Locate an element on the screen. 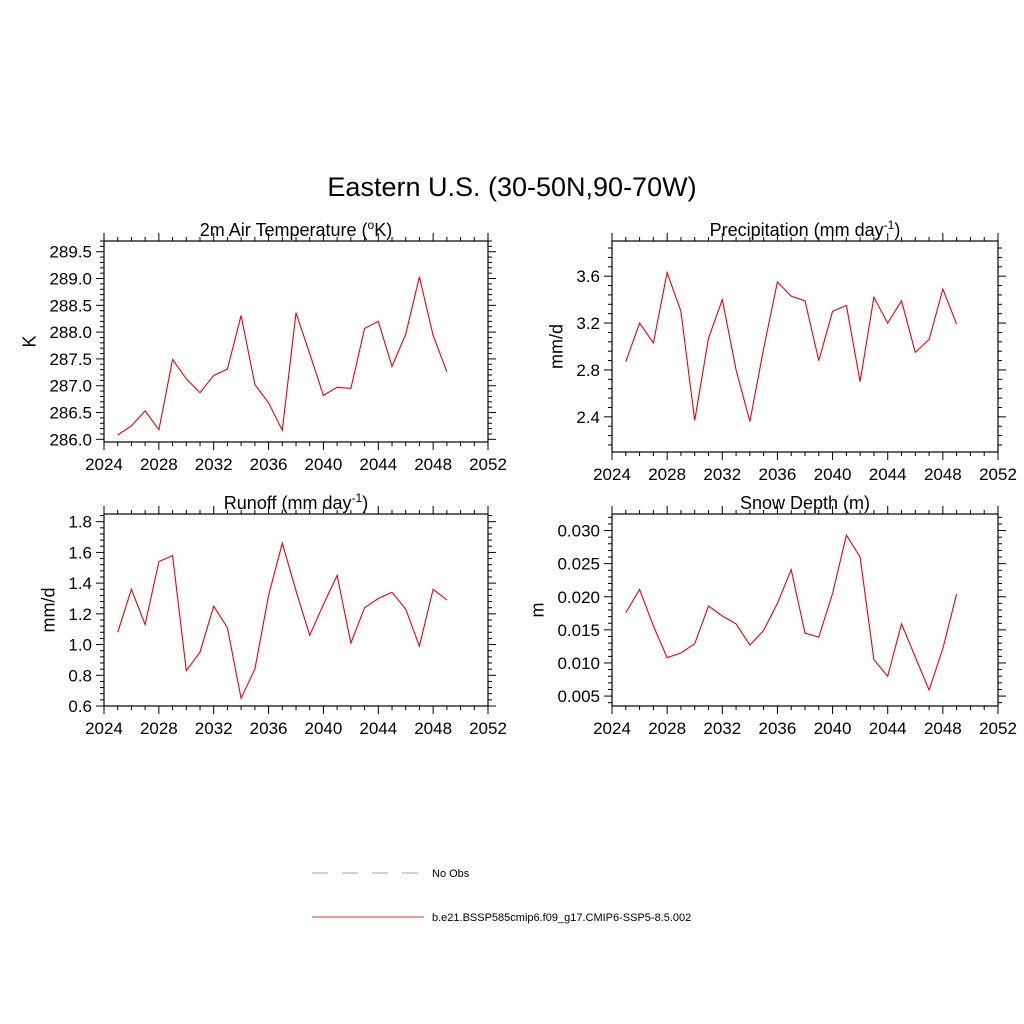 The image size is (1024, 1024). panel-title: 2m Air Temperature (oK) is located at coordinates (296, 229).